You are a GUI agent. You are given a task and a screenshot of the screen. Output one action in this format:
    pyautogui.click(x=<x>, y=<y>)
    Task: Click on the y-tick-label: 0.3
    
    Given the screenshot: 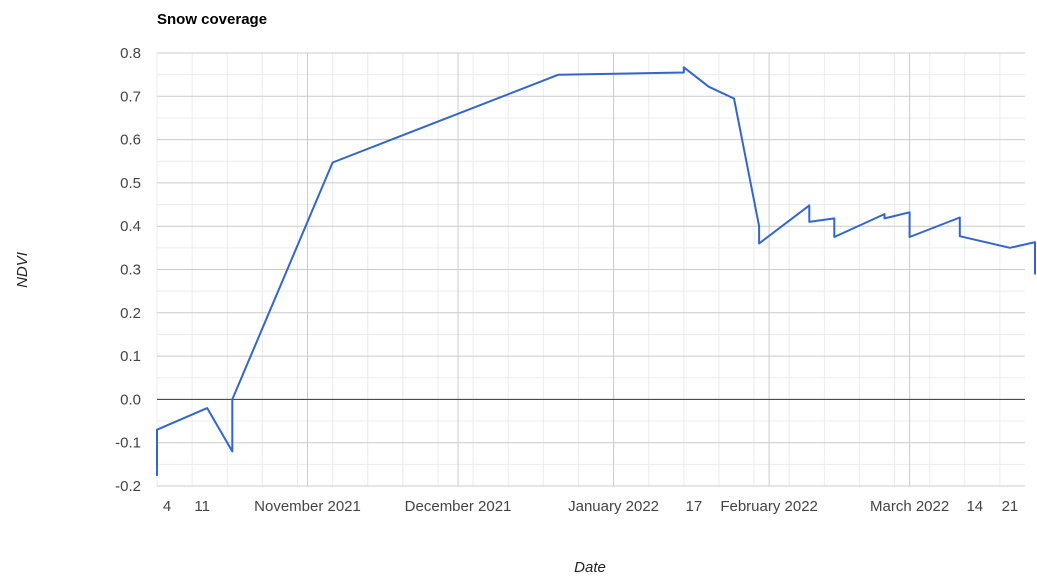 What is the action you would take?
    pyautogui.click(x=130, y=270)
    